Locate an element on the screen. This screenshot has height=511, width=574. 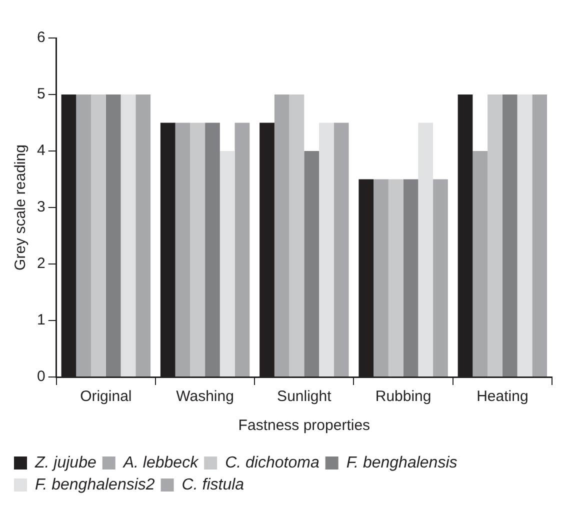
legend-label: Z. jujube is located at coordinates (65, 463).